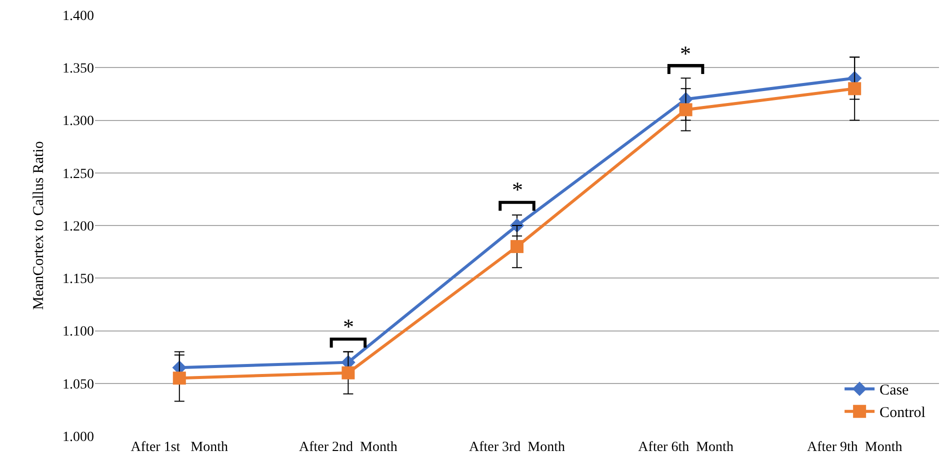 Image resolution: width=944 pixels, height=466 pixels. I want to click on y-tick-label: 1.300, so click(78, 122).